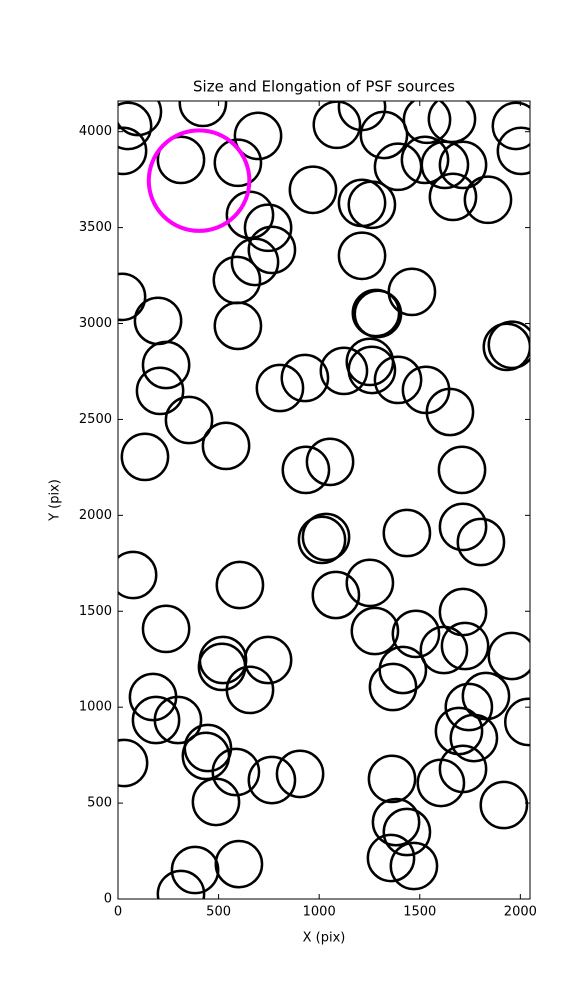 The height and width of the screenshot is (1000, 588). I want to click on x-tick-label: 1000, so click(319, 912).